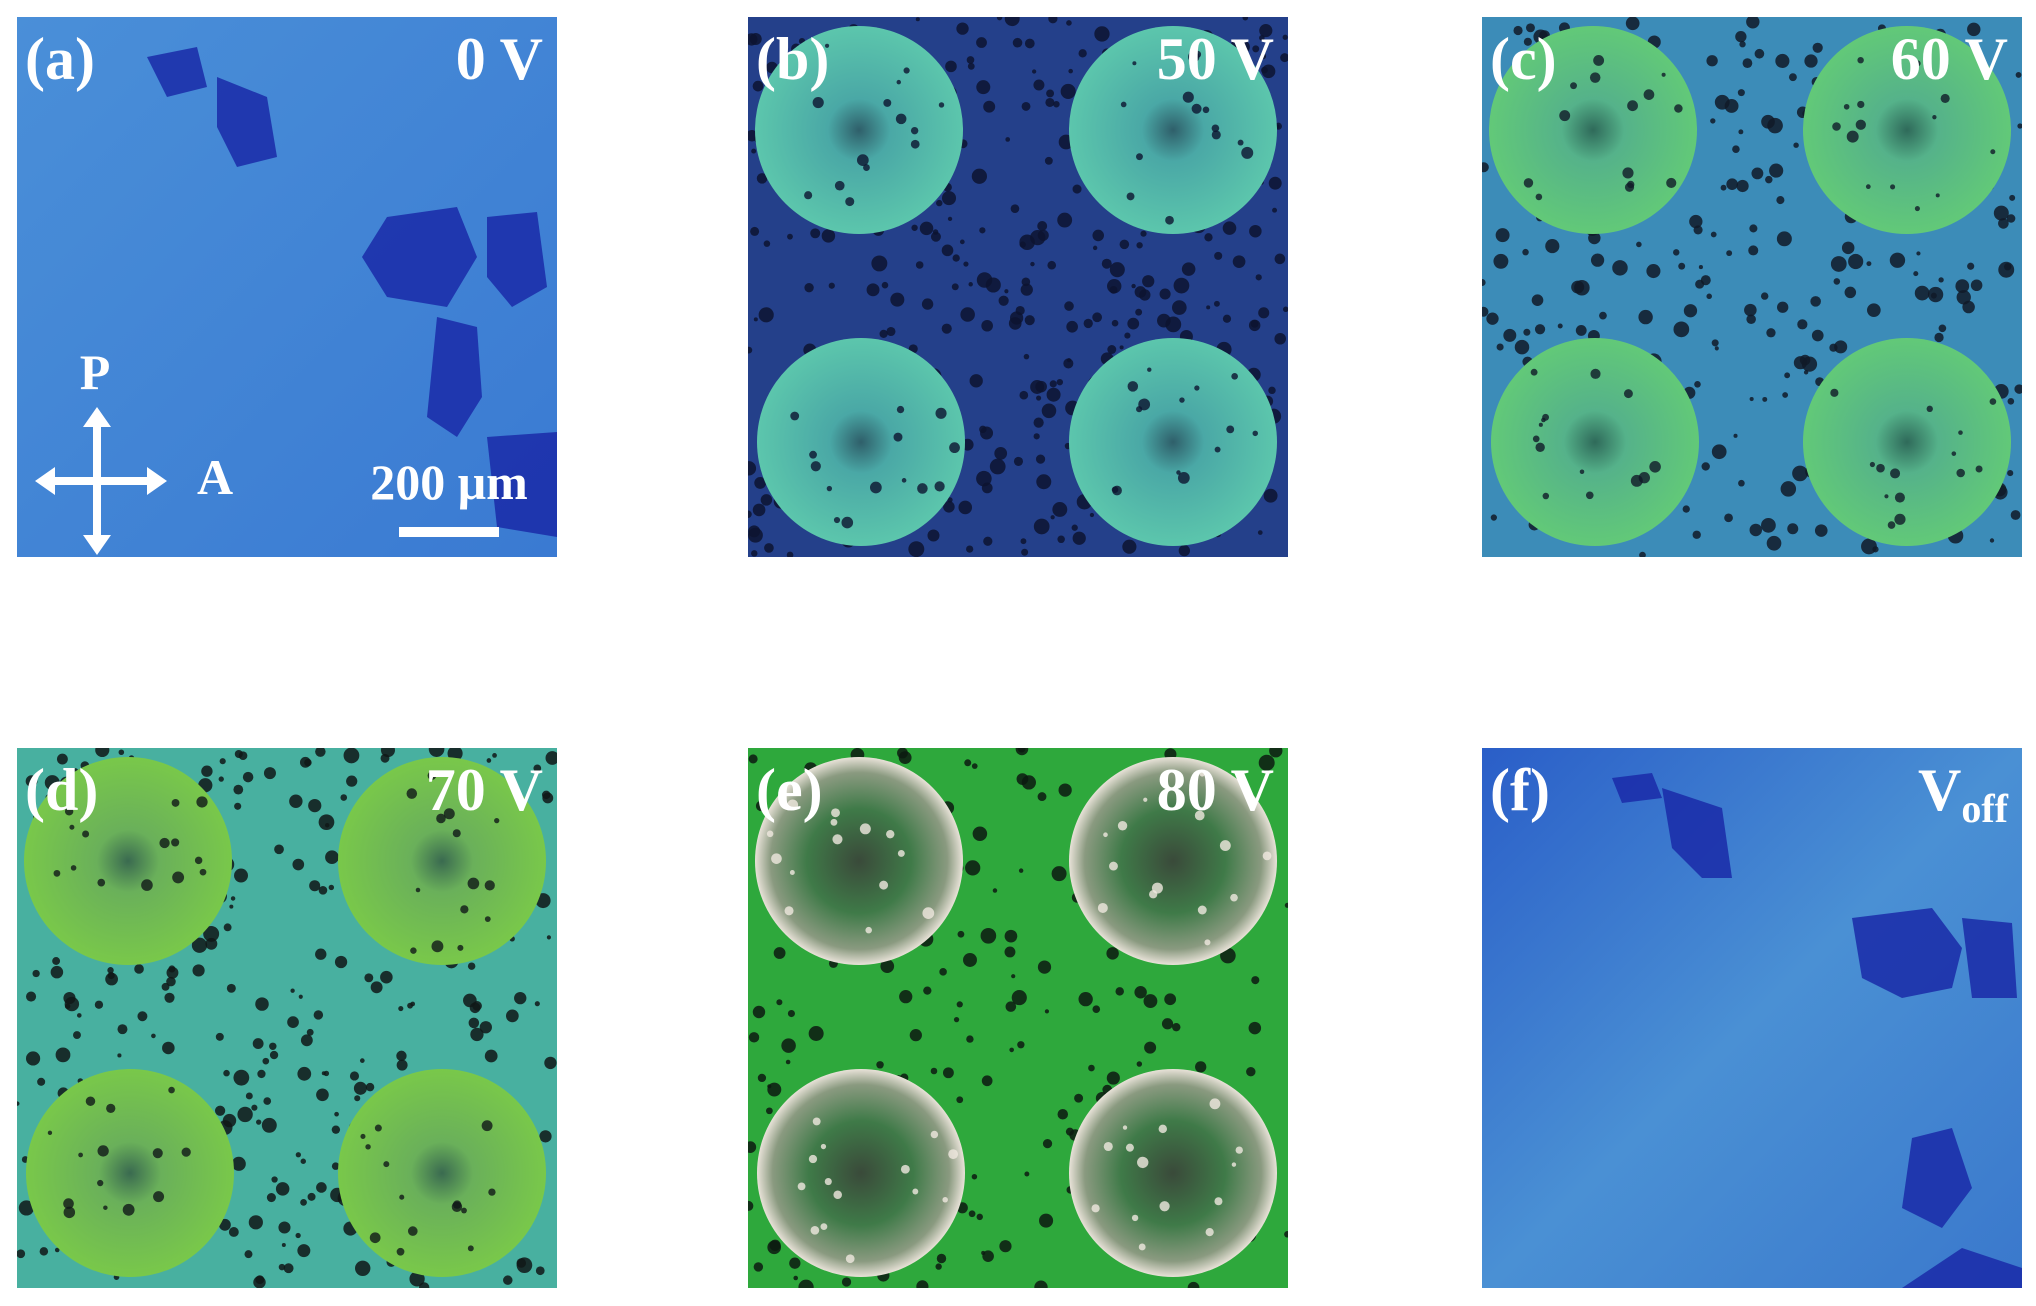 This screenshot has height=1306, width=2036. I want to click on polarizer-axes, so click(101, 481).